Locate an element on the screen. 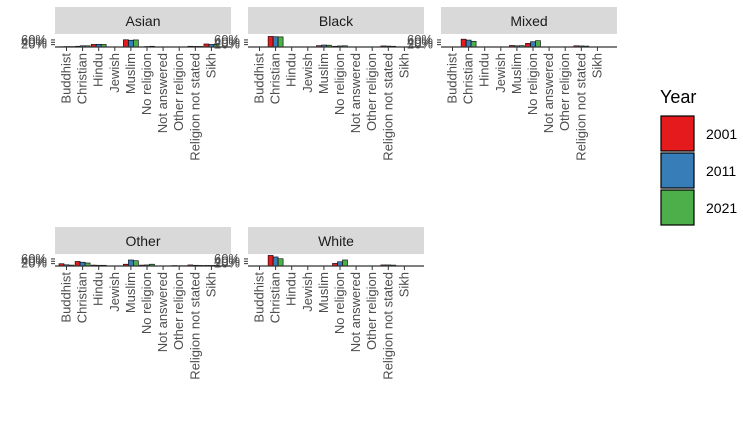  legend-title: Year is located at coordinates (678, 97).